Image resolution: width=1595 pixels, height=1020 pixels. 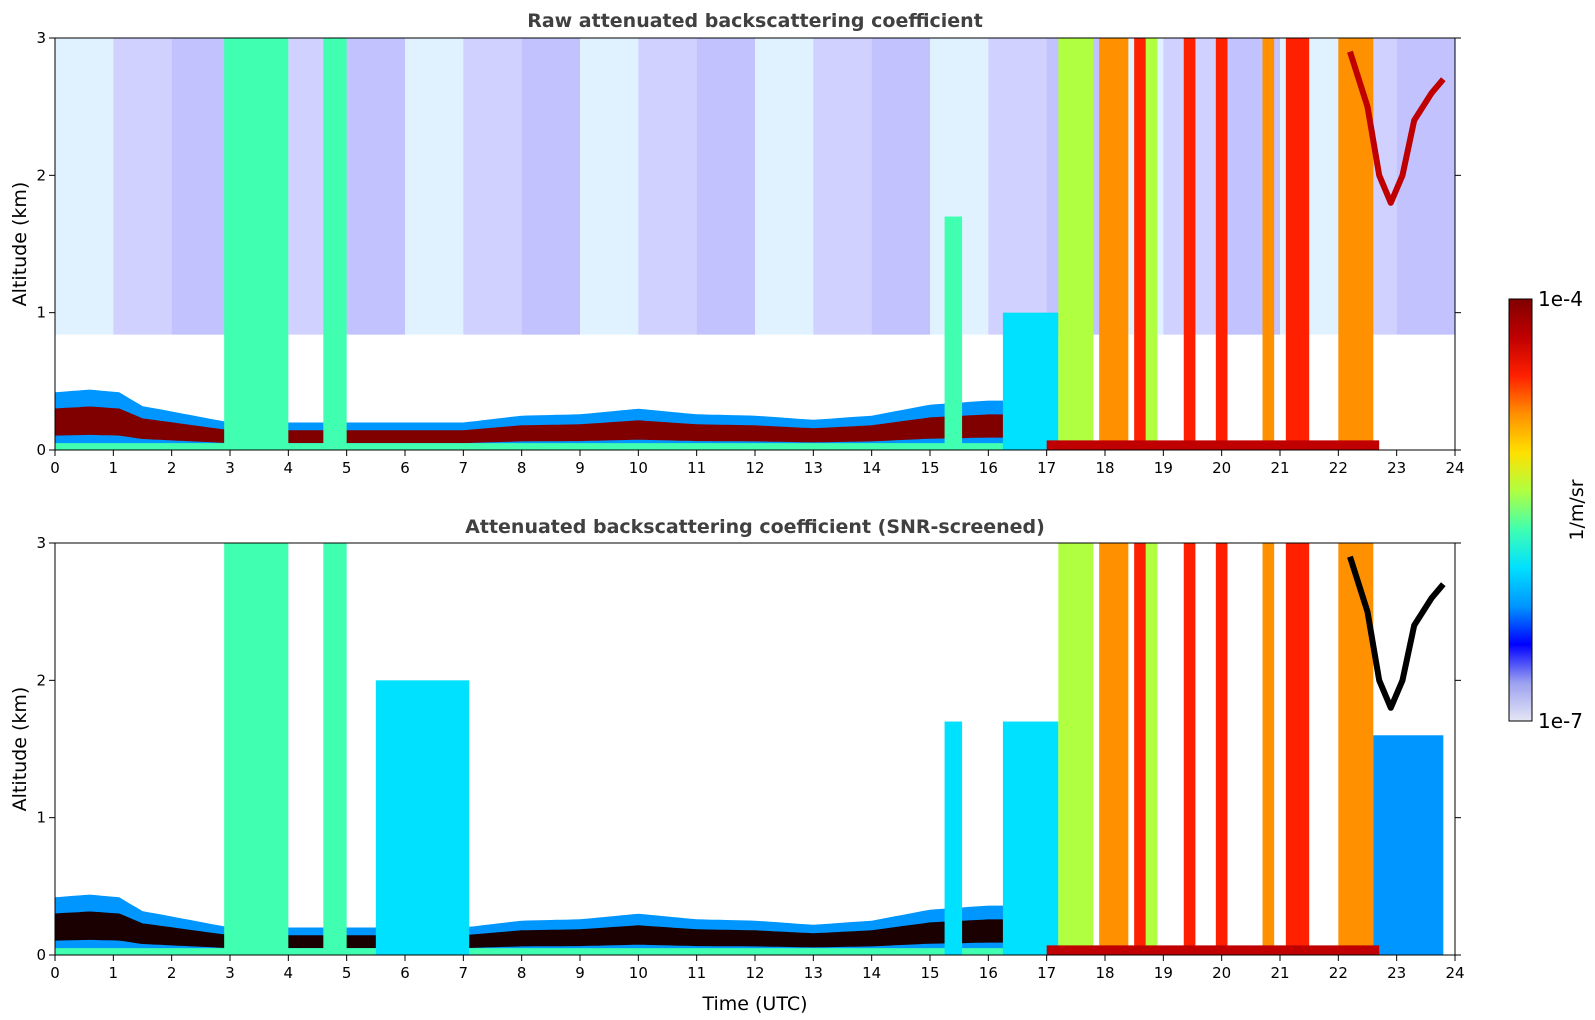 What do you see at coordinates (1560, 299) in the screenshot?
I see `colorbar-max-label: 1e-4` at bounding box center [1560, 299].